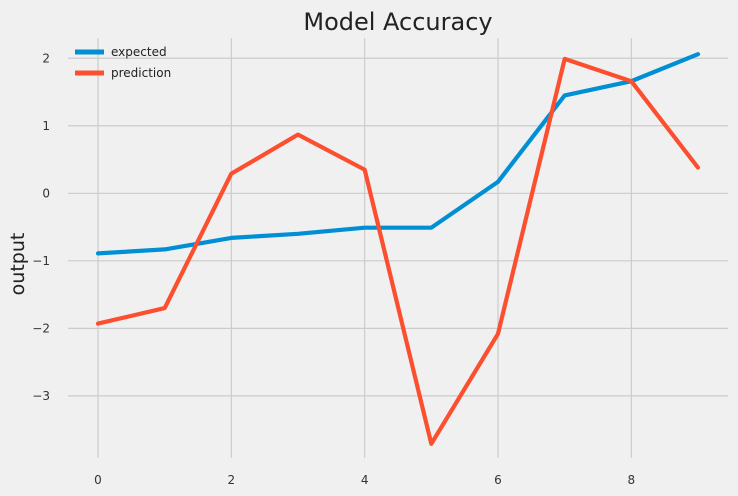 This screenshot has height=496, width=738. Describe the element at coordinates (498, 480) in the screenshot. I see `x-tick-label: 6` at that location.